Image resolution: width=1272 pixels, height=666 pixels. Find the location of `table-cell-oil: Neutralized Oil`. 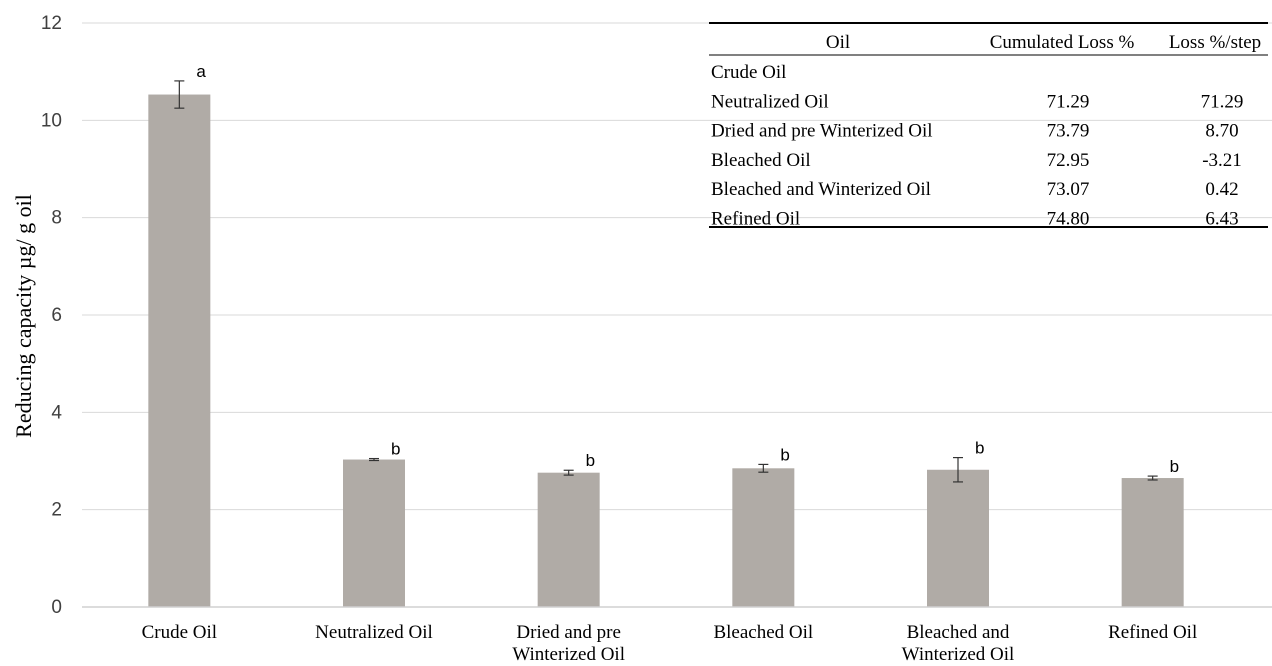

table-cell-oil: Neutralized Oil is located at coordinates (770, 101).